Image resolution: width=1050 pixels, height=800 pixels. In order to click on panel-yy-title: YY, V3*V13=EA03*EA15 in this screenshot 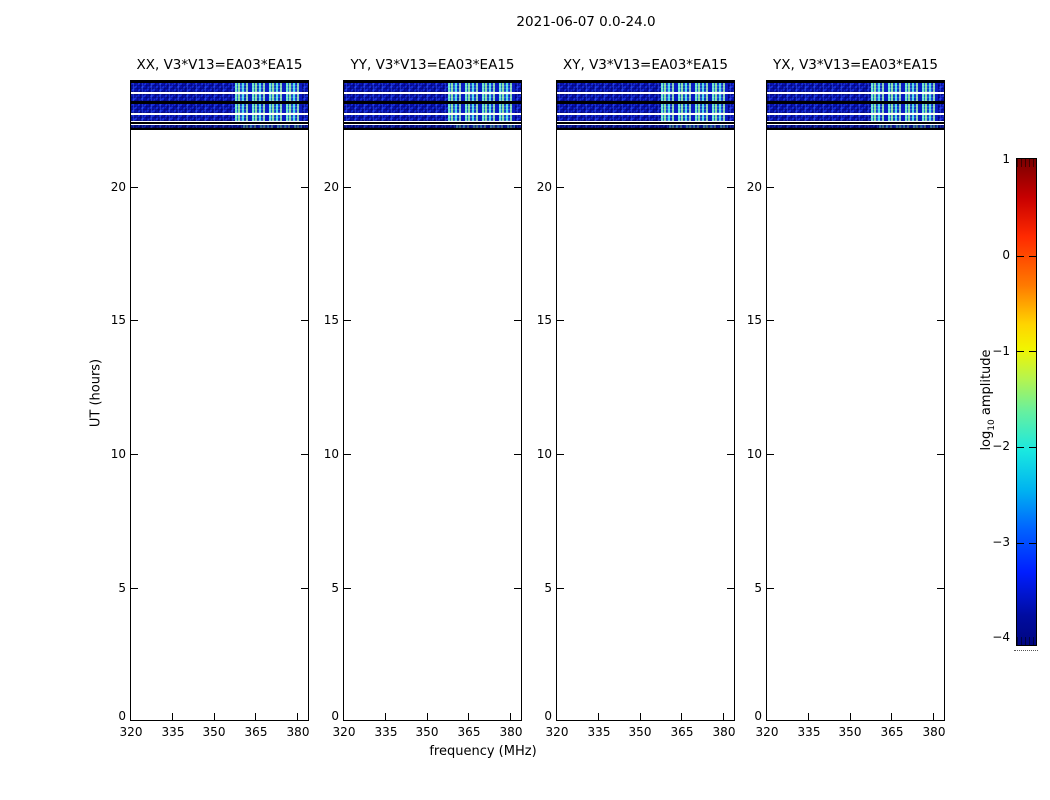, I will do `click(432, 65)`.